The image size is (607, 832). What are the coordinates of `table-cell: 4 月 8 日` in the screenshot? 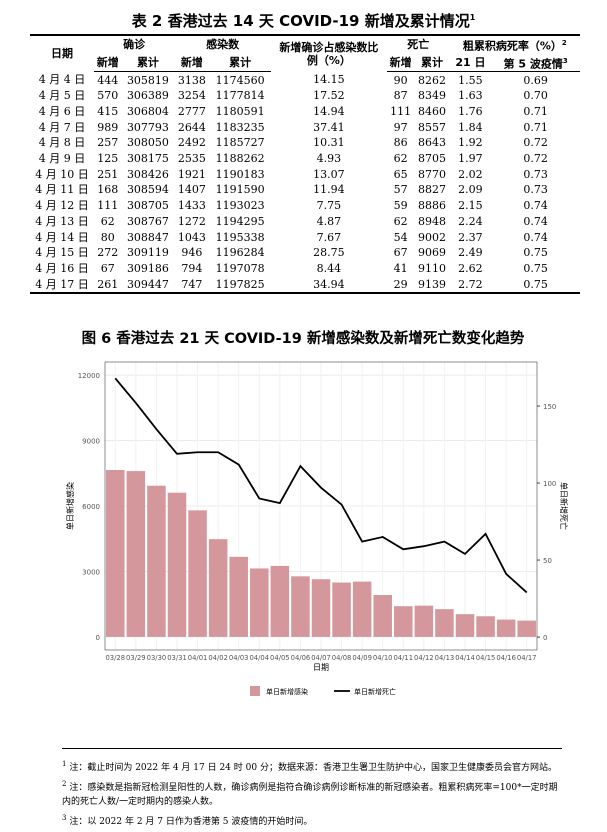 It's located at (62, 143).